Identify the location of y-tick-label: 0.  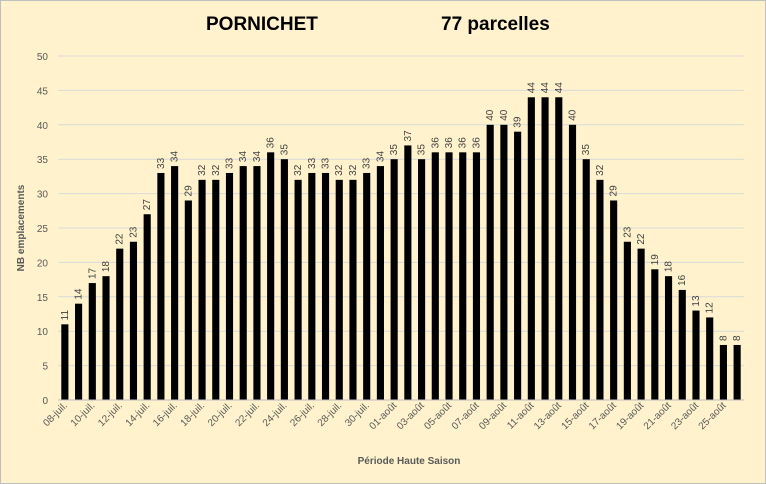
(45, 401).